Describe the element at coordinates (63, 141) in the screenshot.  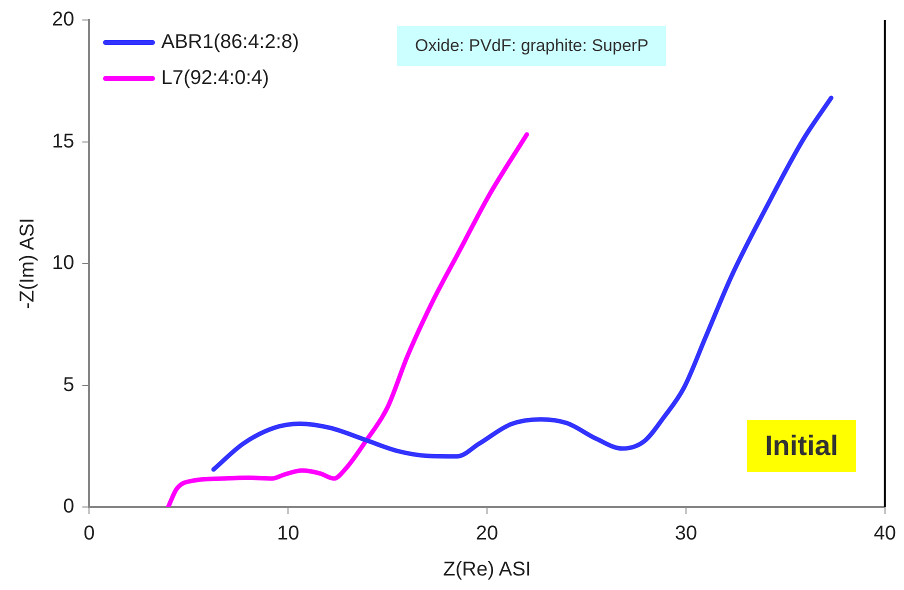
I see `y-tick-label: 15` at that location.